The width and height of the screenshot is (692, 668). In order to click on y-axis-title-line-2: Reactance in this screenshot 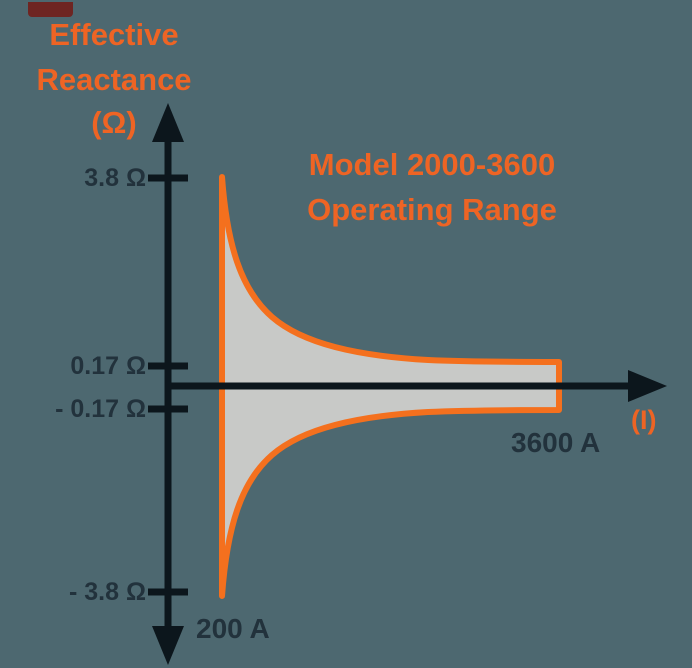, I will do `click(114, 79)`.